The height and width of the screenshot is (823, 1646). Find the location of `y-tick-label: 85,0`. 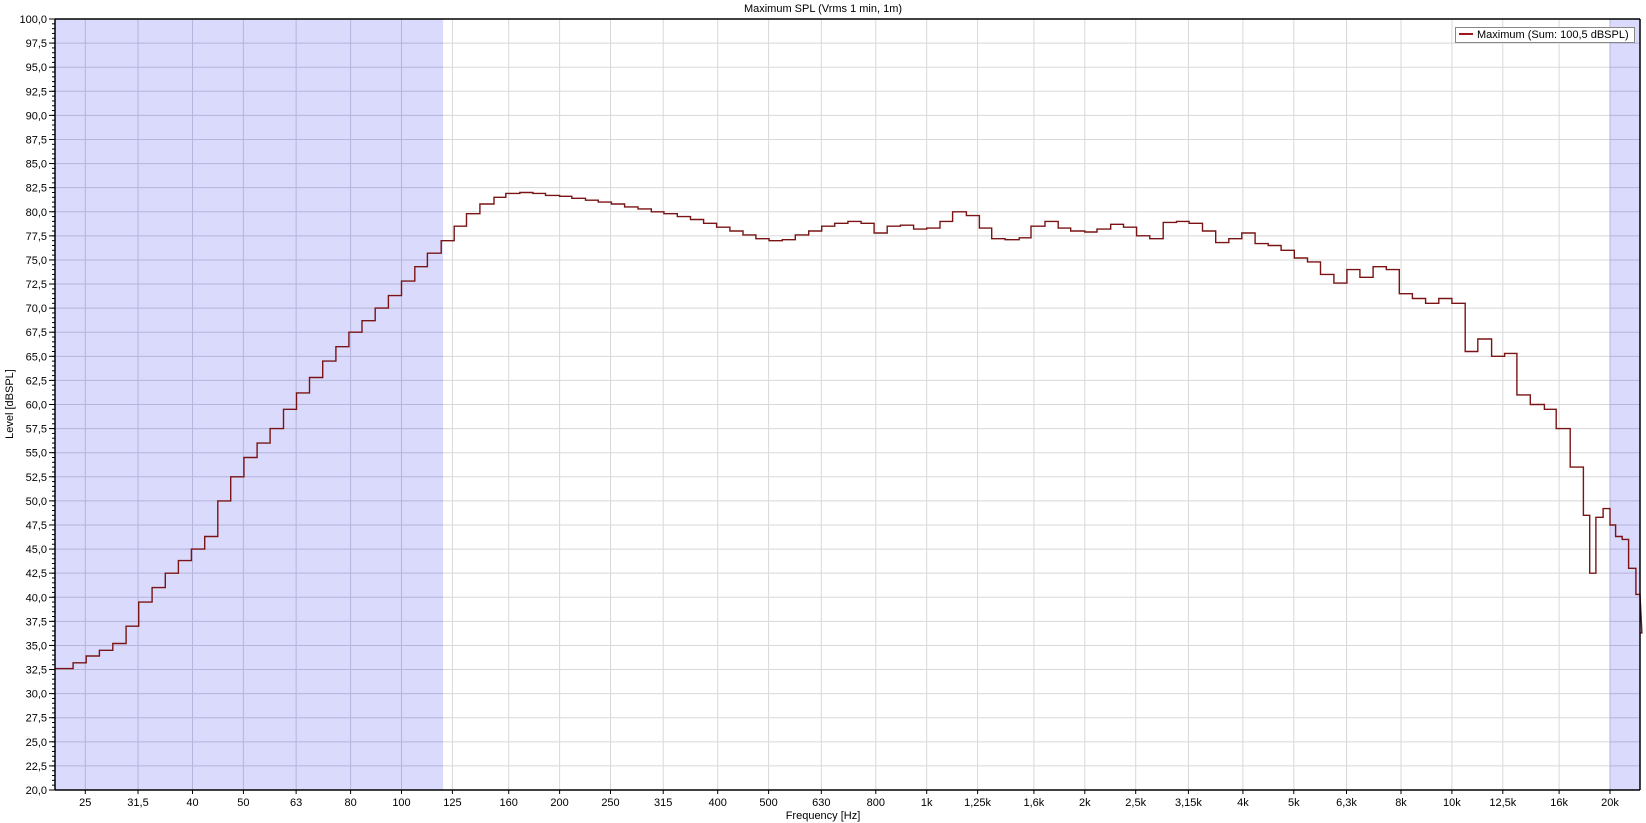

y-tick-label: 85,0 is located at coordinates (36, 165).